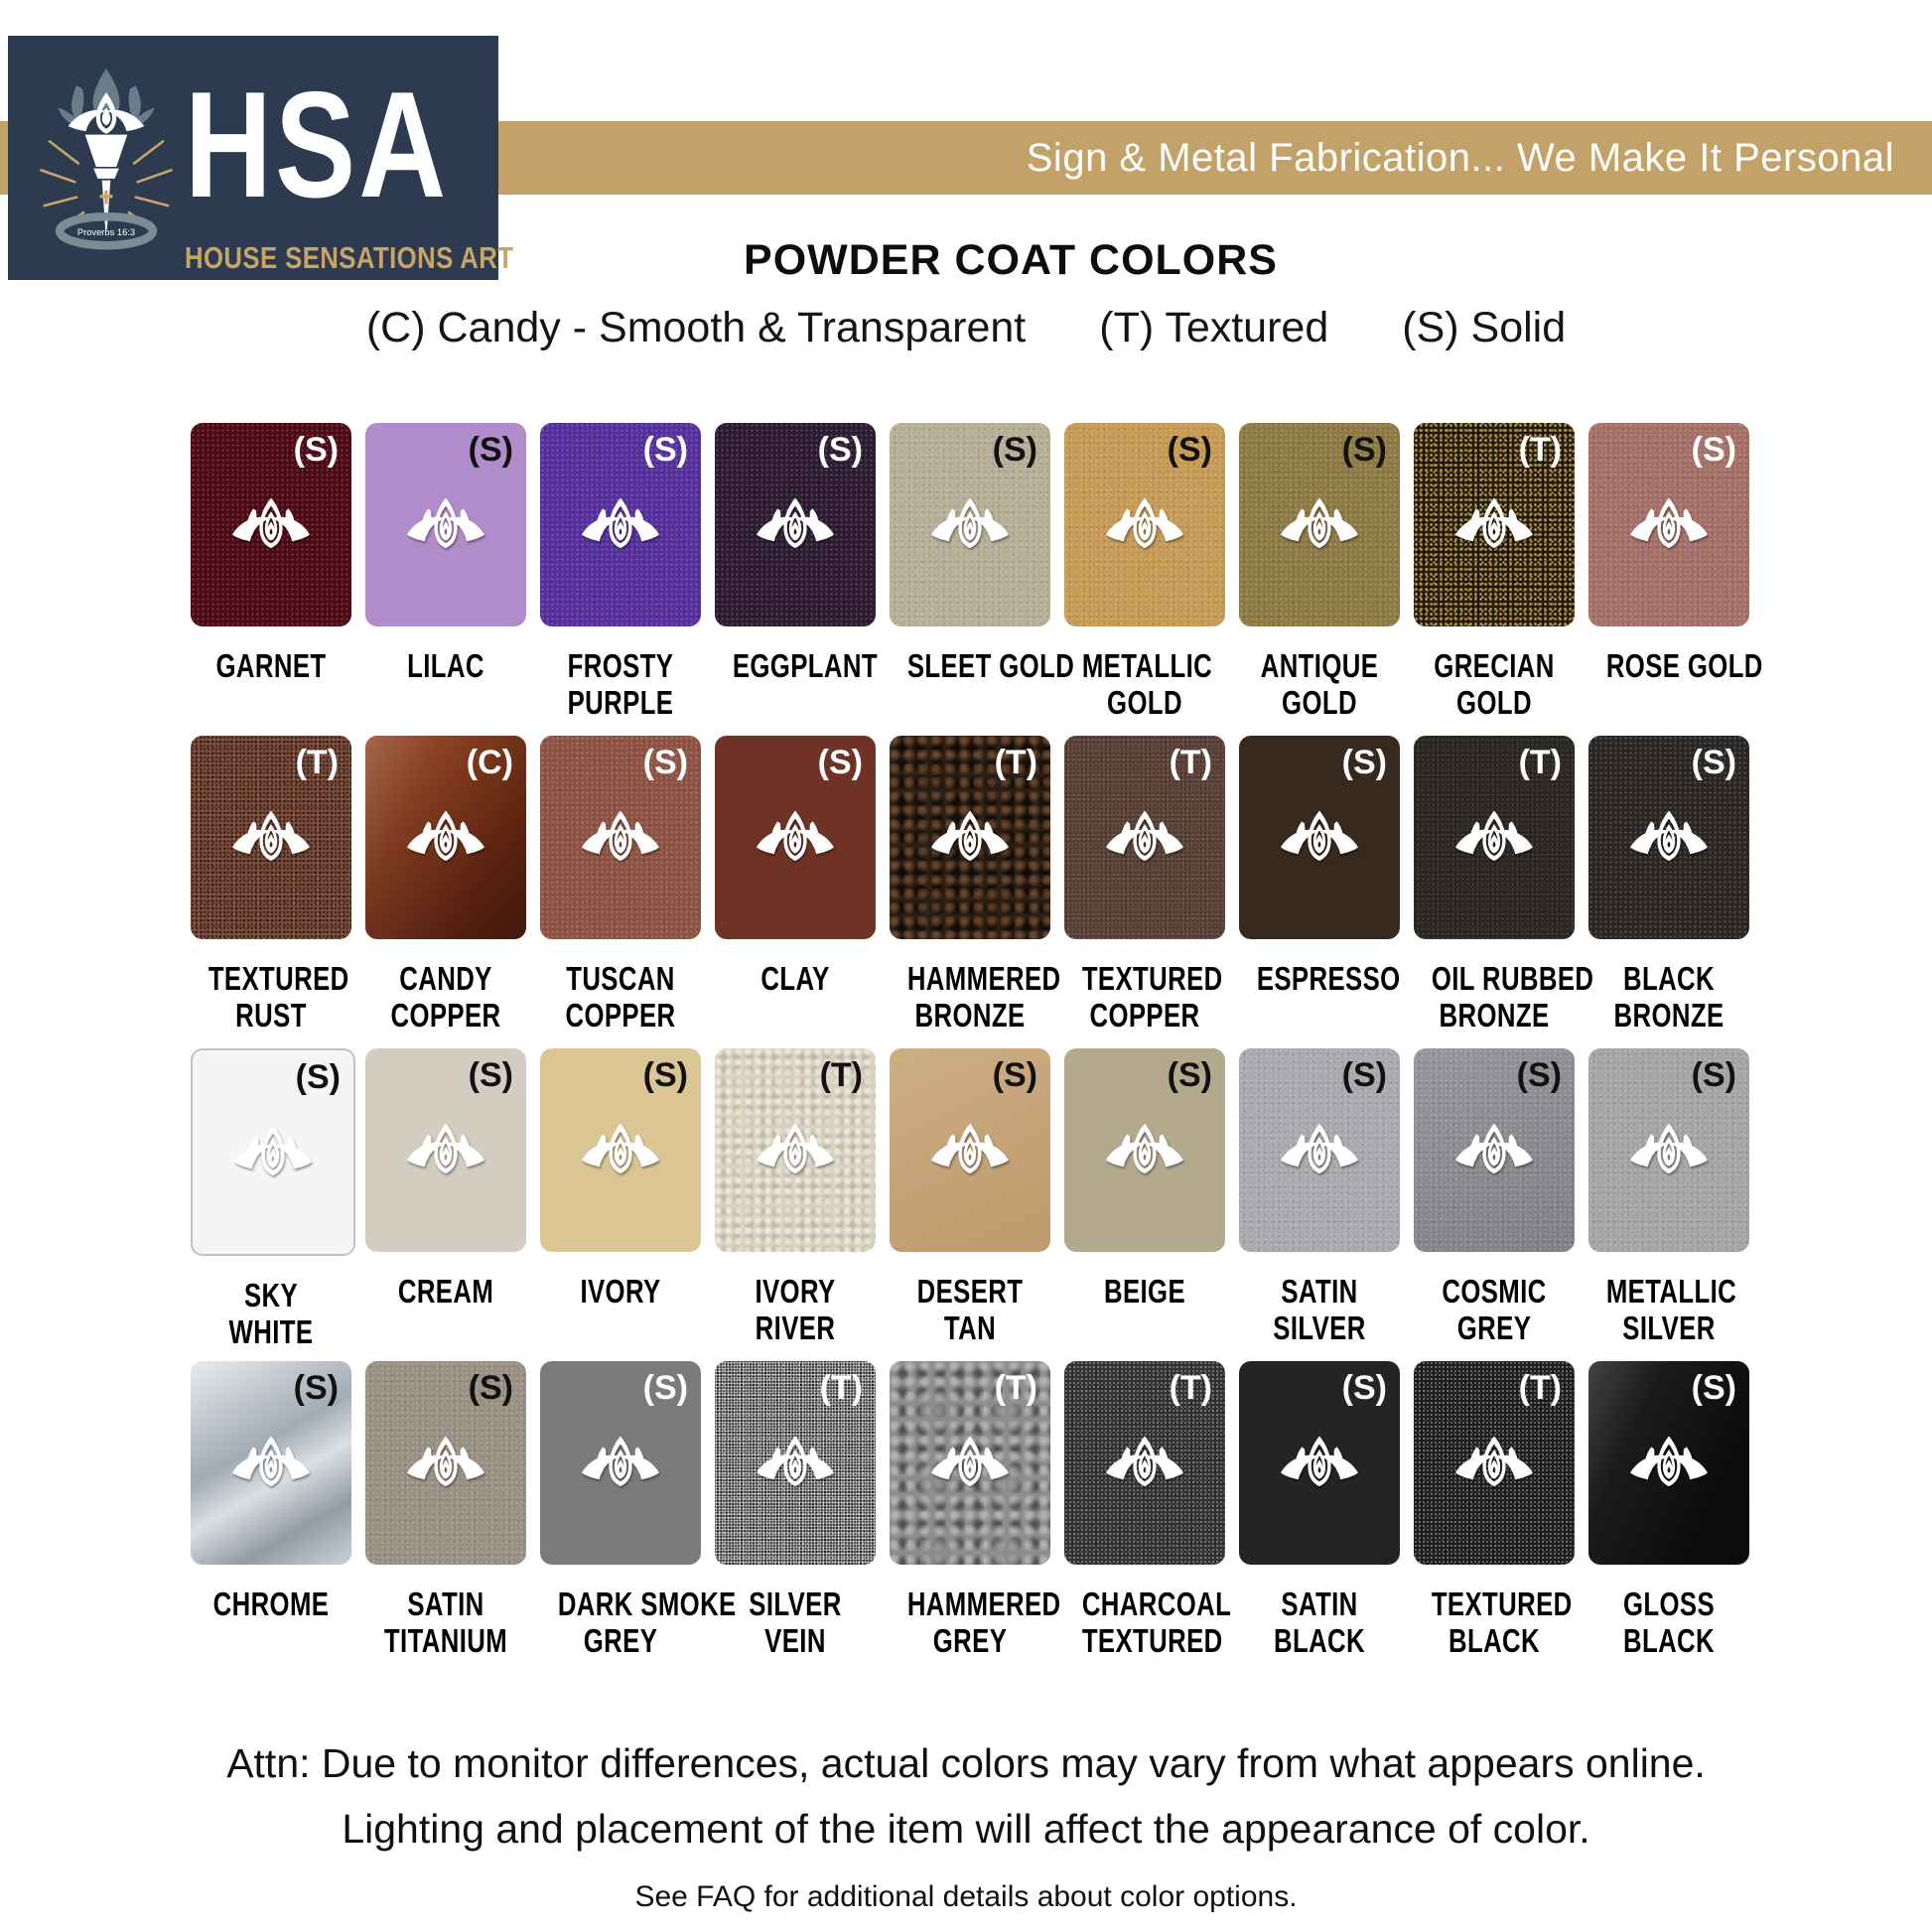  What do you see at coordinates (1502, 1623) in the screenshot?
I see `color-name-label: TEXTURED BLACK` at bounding box center [1502, 1623].